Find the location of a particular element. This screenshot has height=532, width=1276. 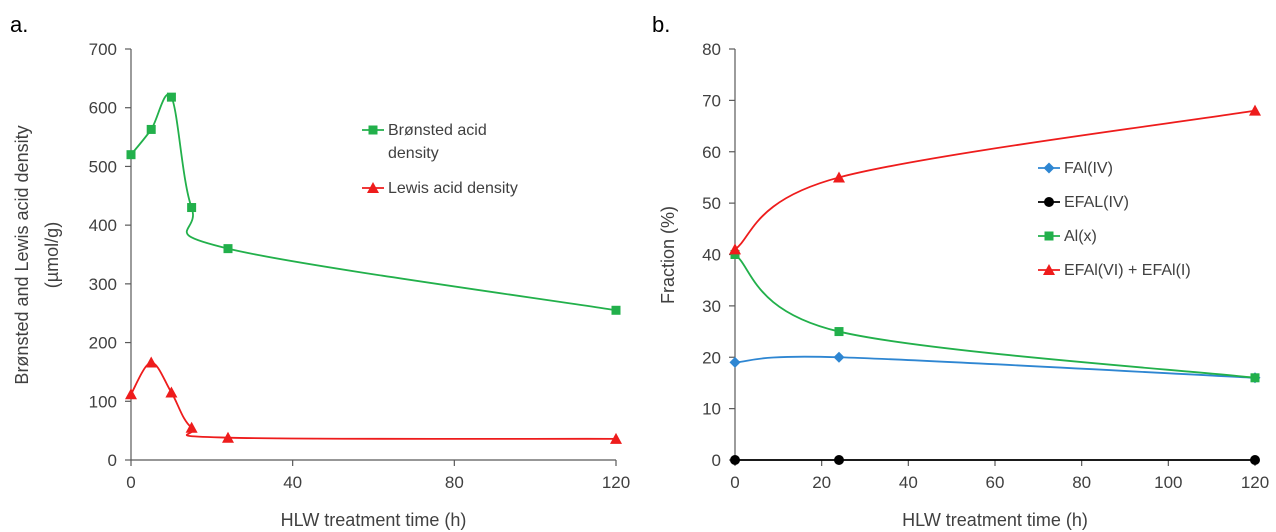

y-tick-label: 30 is located at coordinates (711, 306).